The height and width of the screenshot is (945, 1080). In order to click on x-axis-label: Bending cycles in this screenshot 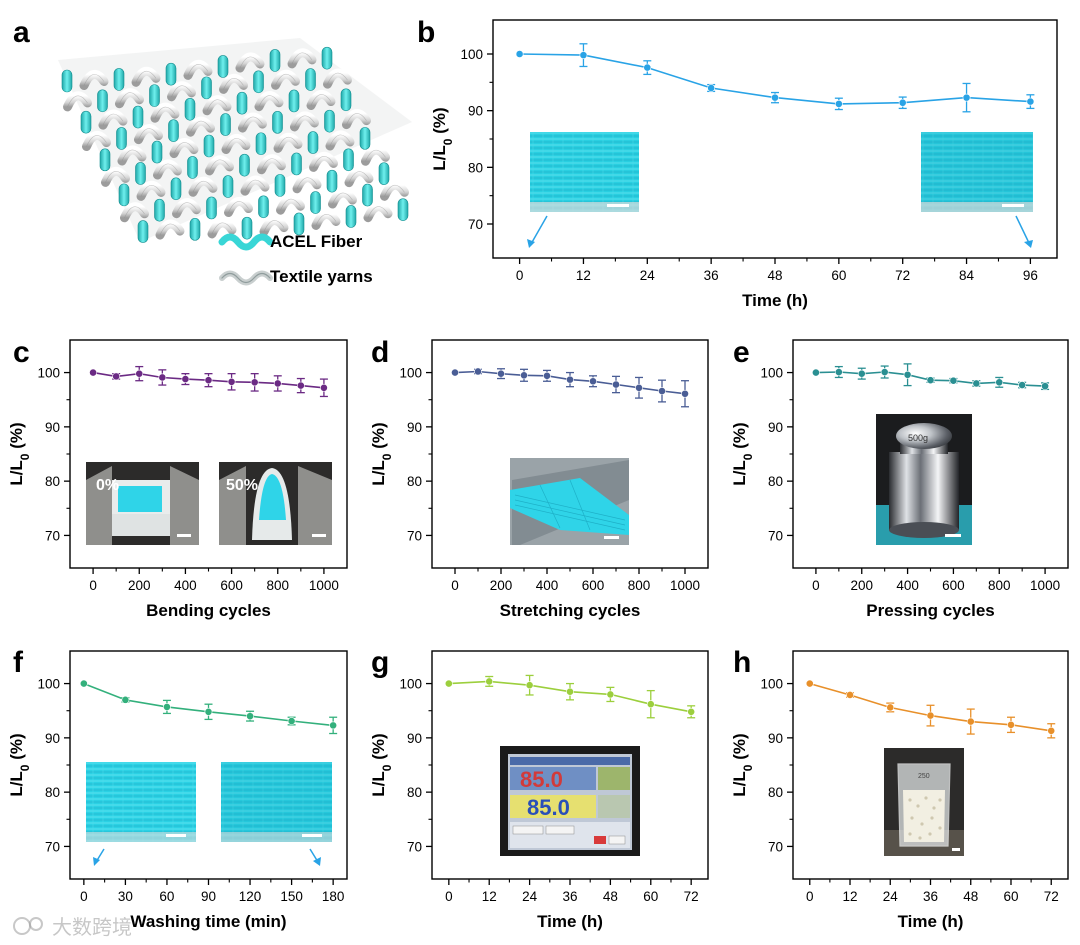, I will do `click(208, 610)`.